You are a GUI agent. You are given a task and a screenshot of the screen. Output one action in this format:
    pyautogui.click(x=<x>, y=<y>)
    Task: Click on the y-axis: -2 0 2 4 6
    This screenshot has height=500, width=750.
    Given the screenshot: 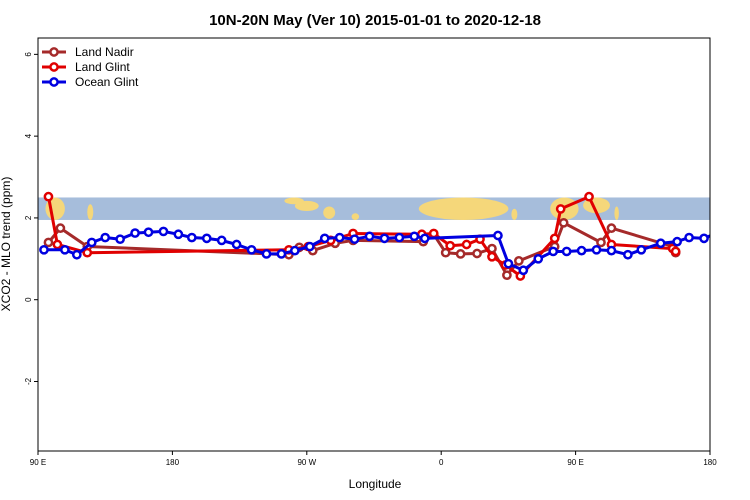 What is the action you would take?
    pyautogui.click(x=31, y=218)
    